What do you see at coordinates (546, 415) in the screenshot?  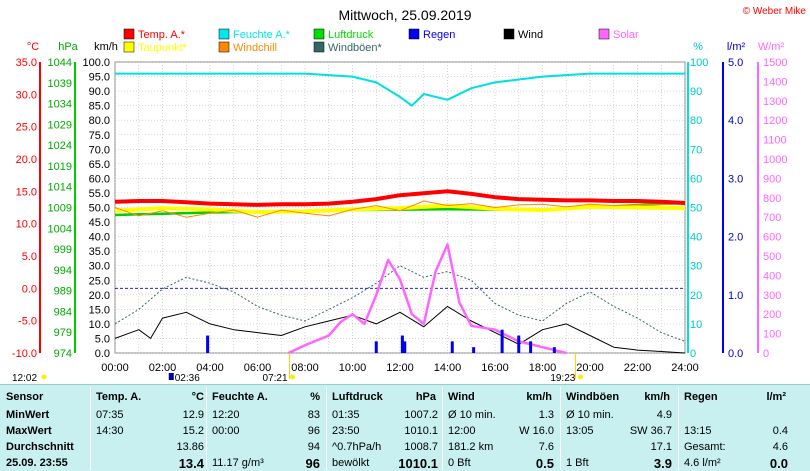 I see `wind-value: 1.3` at bounding box center [546, 415].